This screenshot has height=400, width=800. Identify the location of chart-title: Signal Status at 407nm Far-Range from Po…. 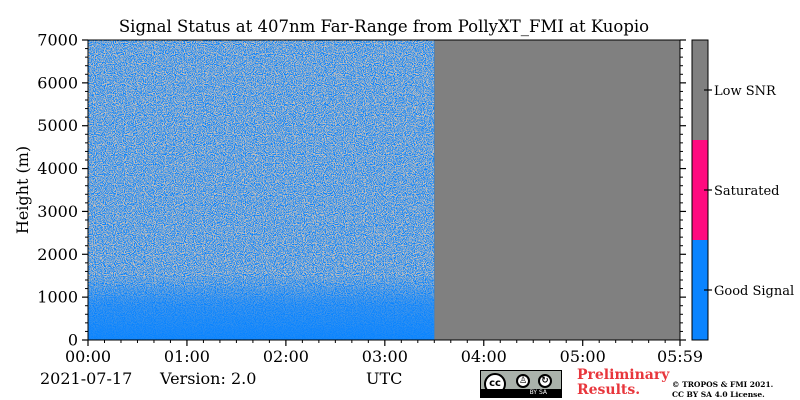
(384, 26).